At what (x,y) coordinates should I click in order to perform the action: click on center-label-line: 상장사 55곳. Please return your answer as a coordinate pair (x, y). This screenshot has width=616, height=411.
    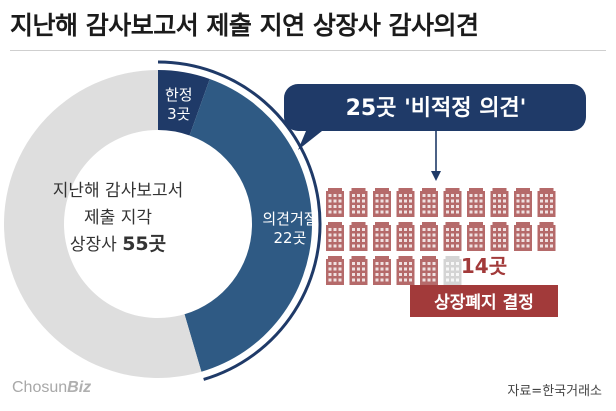
    Looking at the image, I should click on (118, 244).